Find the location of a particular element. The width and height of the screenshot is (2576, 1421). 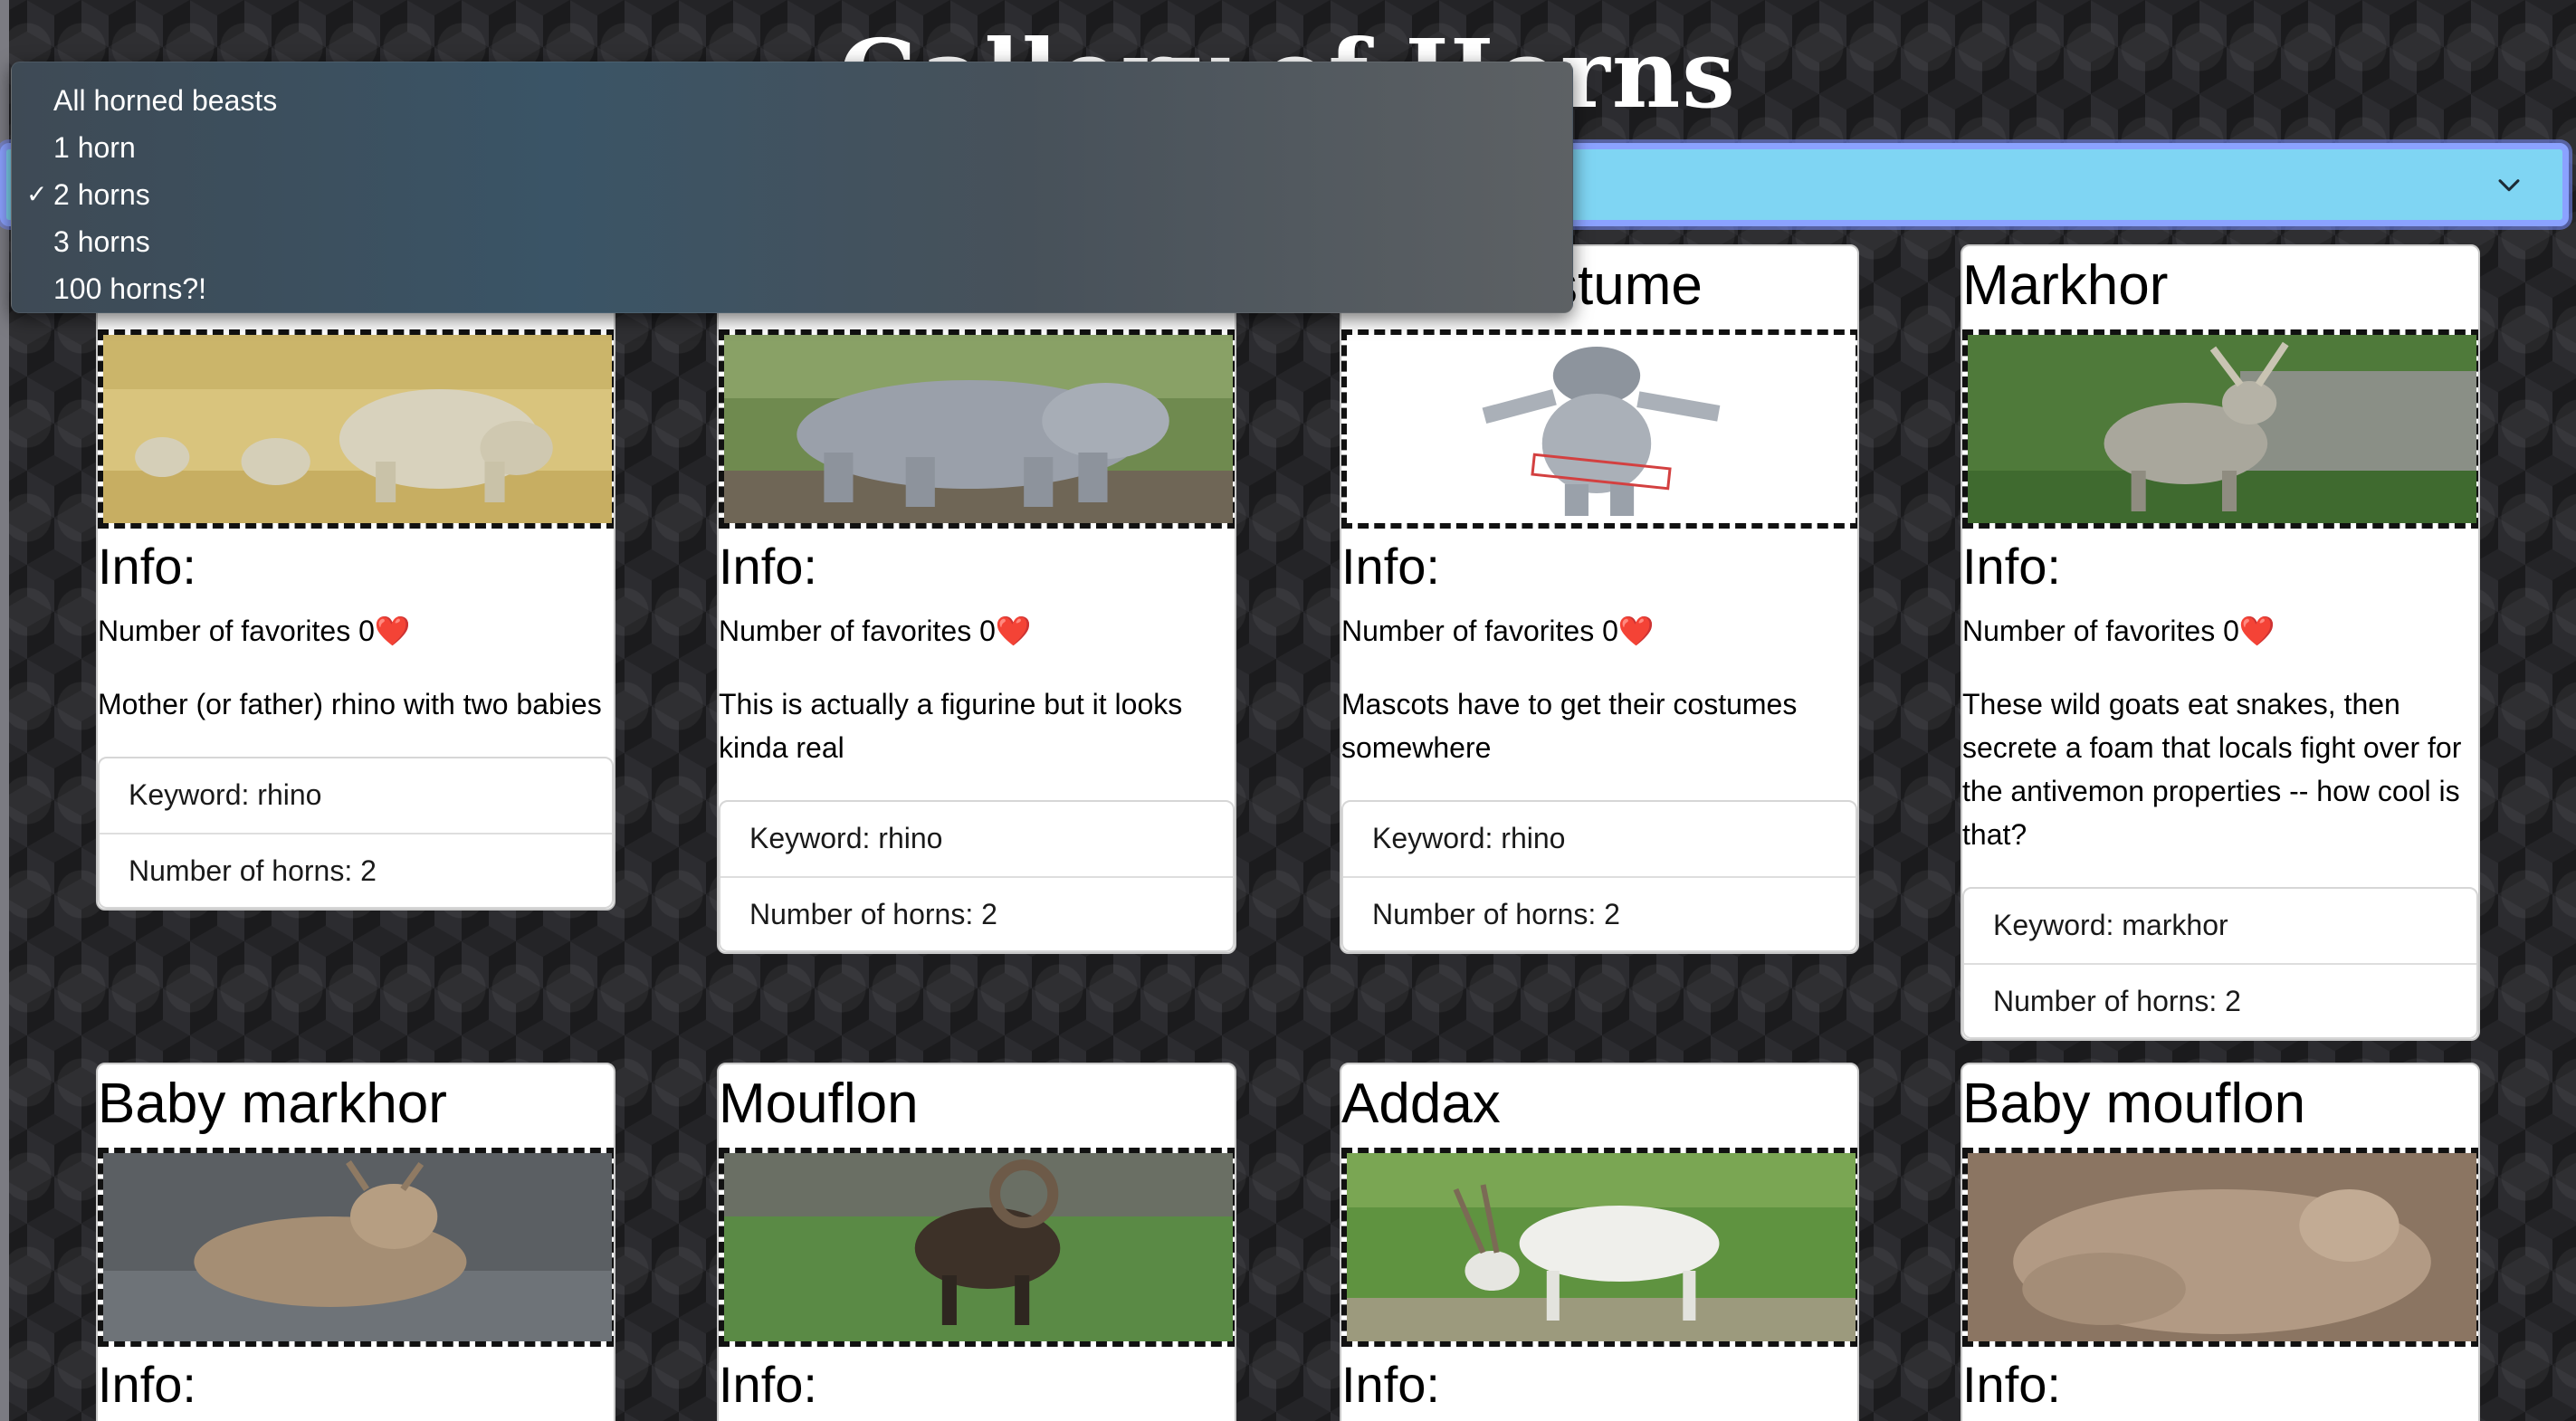

card-description: Mother (or father) rhino with two babies is located at coordinates (350, 704).